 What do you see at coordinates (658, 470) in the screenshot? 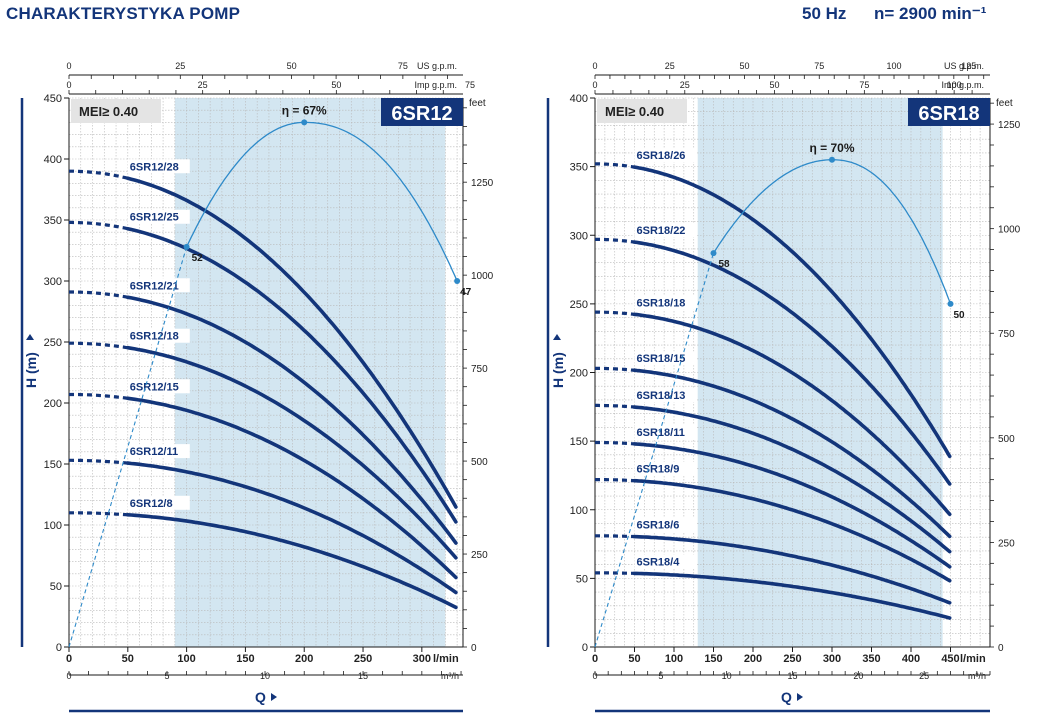
I see `curve-label: 6SR18/9` at bounding box center [658, 470].